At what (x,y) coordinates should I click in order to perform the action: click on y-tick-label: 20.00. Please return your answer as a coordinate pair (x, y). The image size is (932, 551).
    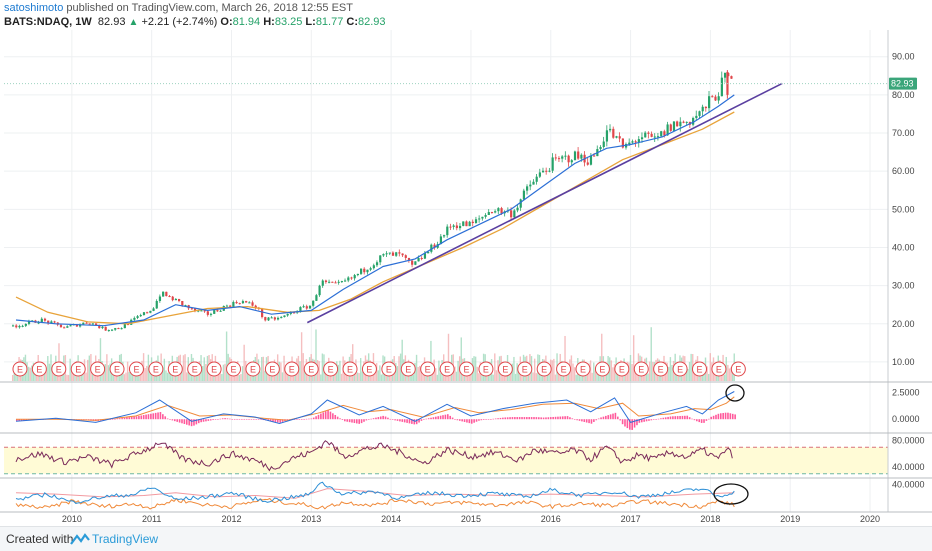
    Looking at the image, I should click on (903, 324).